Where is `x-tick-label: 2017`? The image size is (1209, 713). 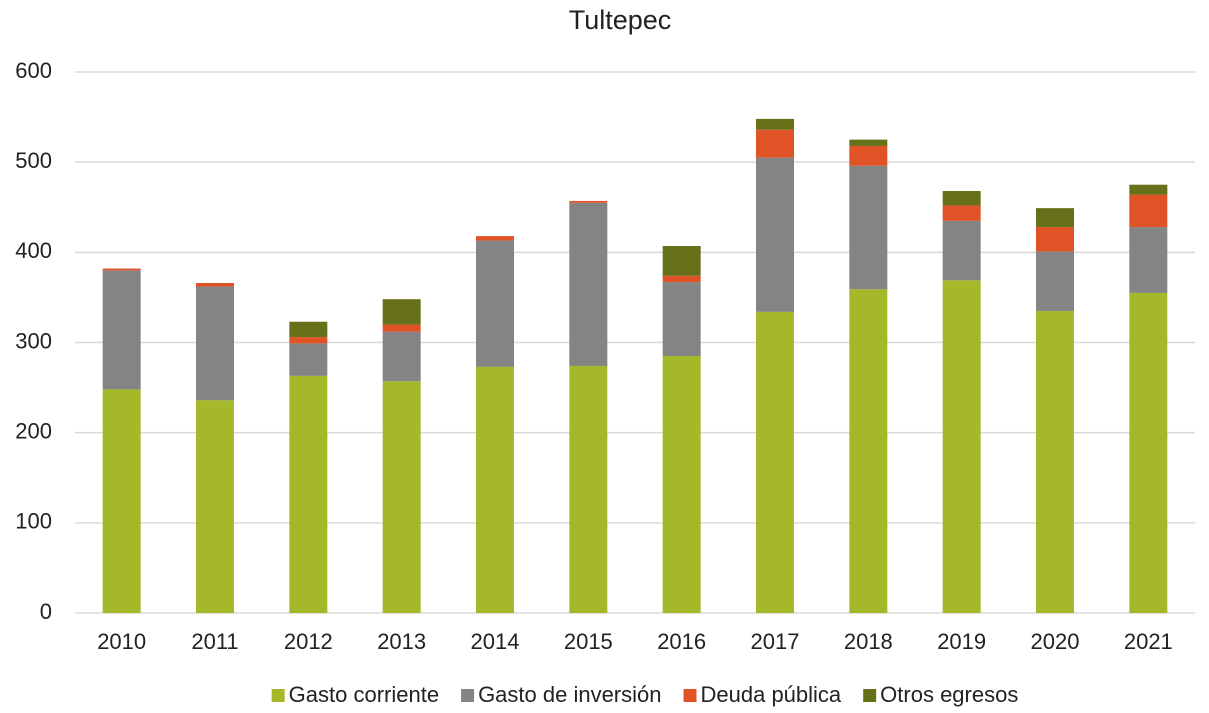 x-tick-label: 2017 is located at coordinates (775, 641).